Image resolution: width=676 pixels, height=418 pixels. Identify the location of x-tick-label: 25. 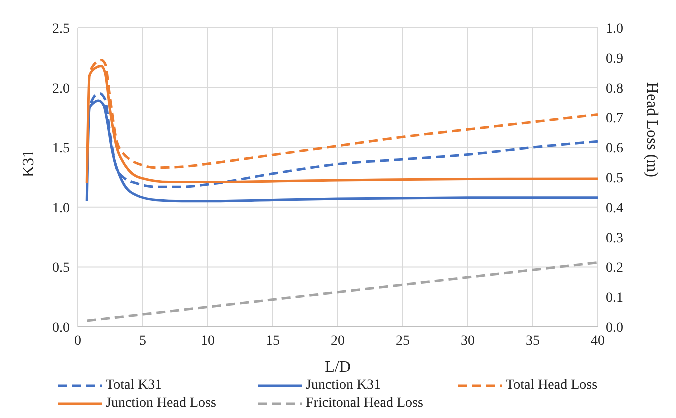
(403, 341).